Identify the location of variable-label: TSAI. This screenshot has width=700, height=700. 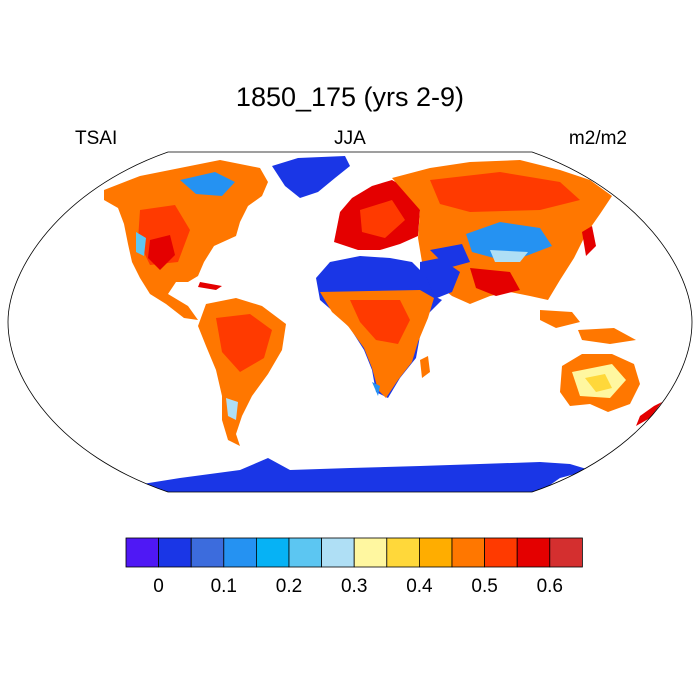
(96, 138).